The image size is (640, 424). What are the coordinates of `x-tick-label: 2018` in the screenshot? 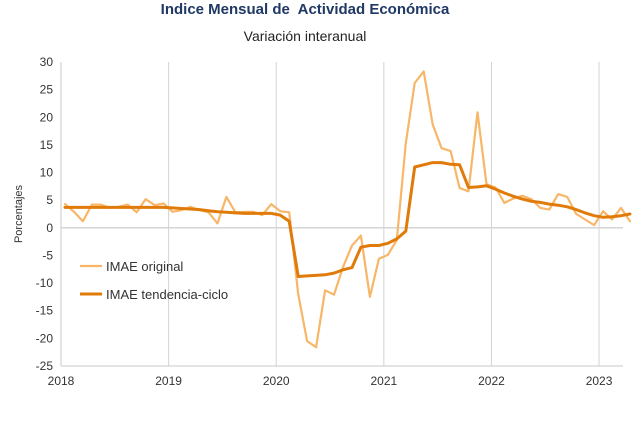 It's located at (61, 381).